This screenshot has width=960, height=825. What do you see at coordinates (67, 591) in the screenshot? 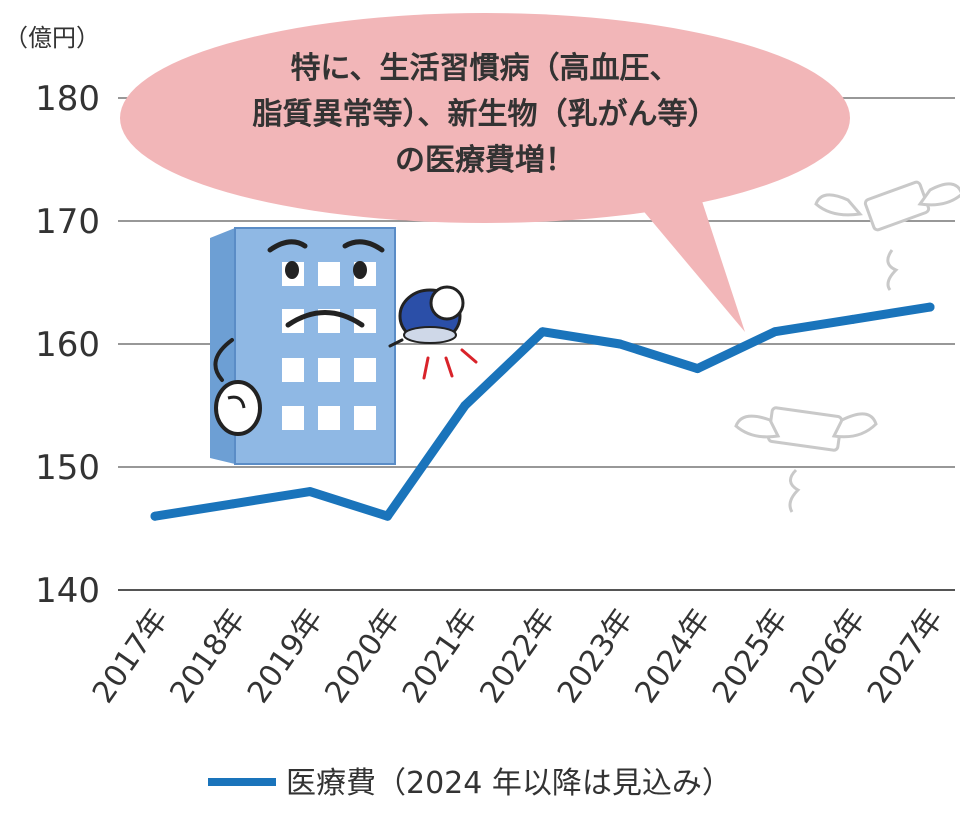
I see `y-tick-label: 140` at bounding box center [67, 591].